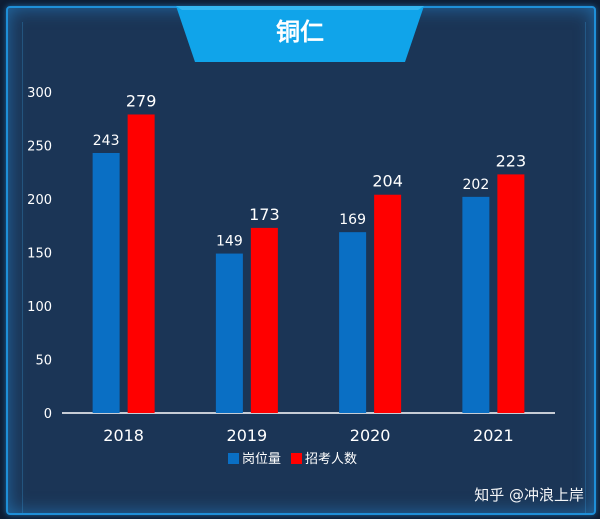  I want to click on legend-swatch-applicants, so click(296, 458).